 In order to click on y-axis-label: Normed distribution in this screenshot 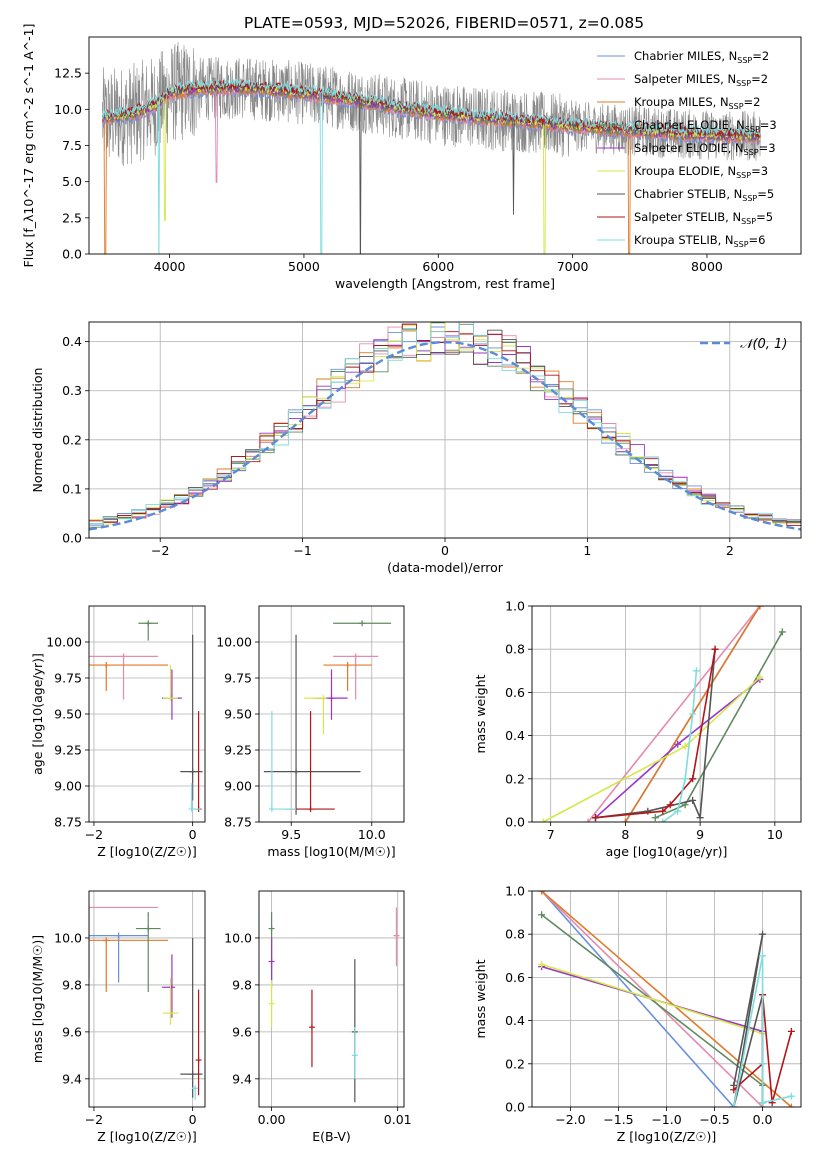, I will do `click(37, 430)`.